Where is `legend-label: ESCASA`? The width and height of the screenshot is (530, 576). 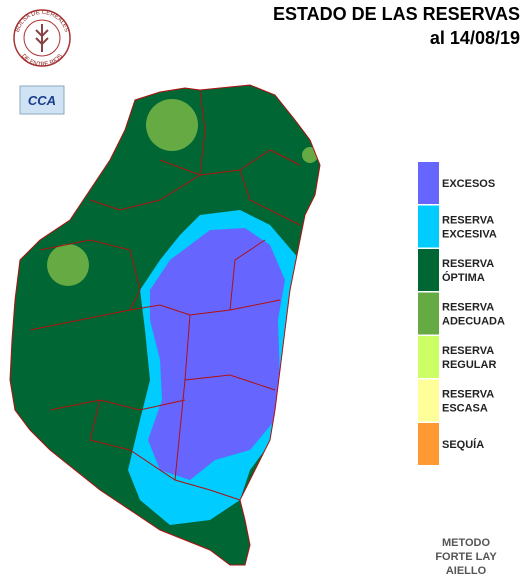 legend-label: ESCASA is located at coordinates (465, 409).